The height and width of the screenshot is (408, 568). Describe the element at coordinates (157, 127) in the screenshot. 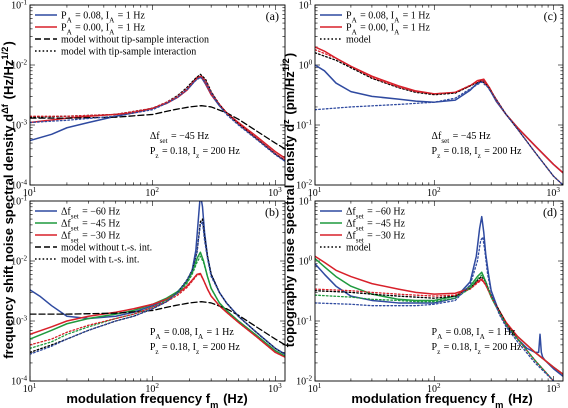

I see `series-line-model-without-tip-sample-interaction` at that location.